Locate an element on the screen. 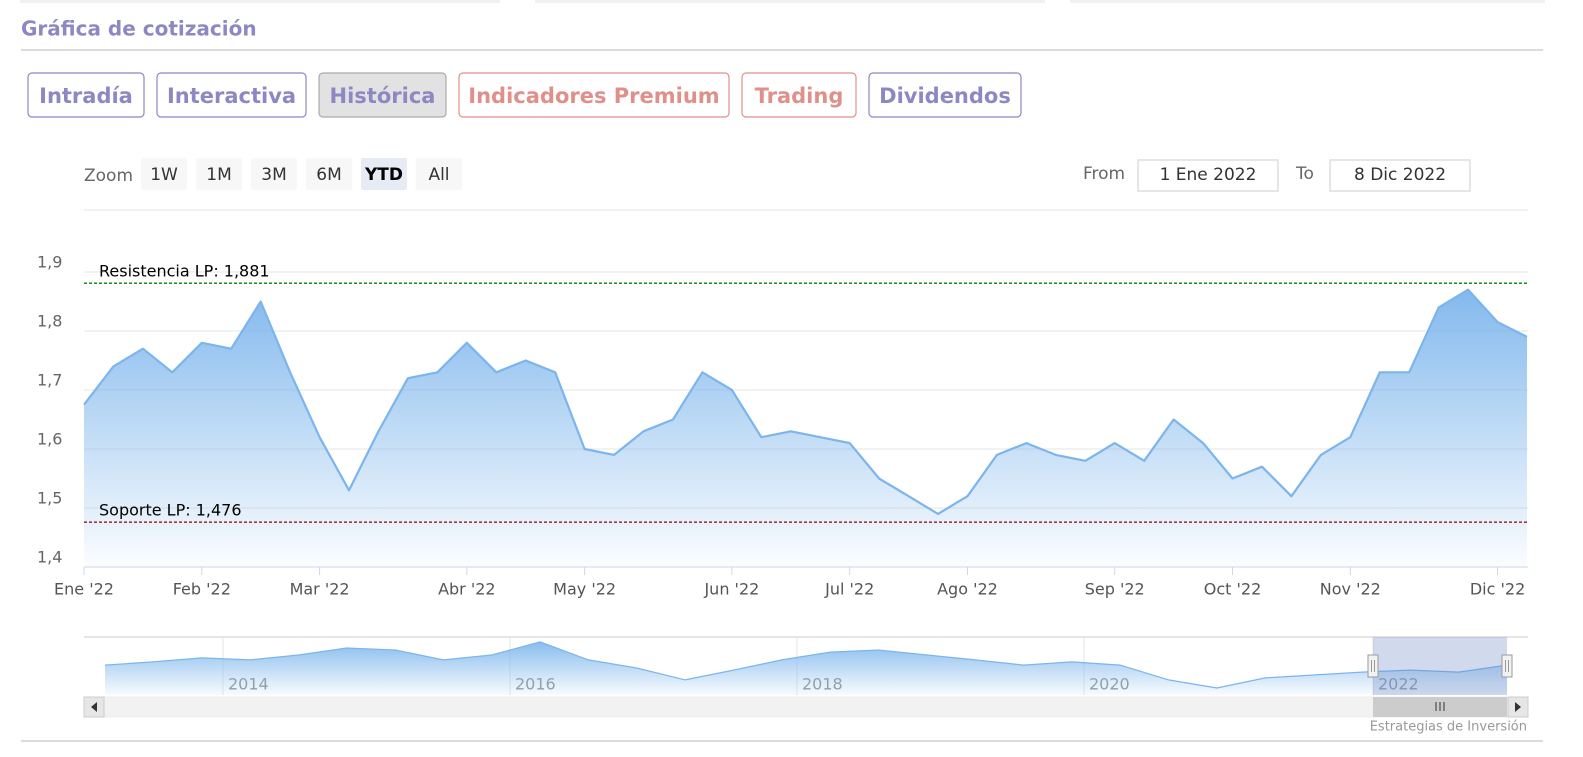  tab-label: Interactiva is located at coordinates (231, 96).